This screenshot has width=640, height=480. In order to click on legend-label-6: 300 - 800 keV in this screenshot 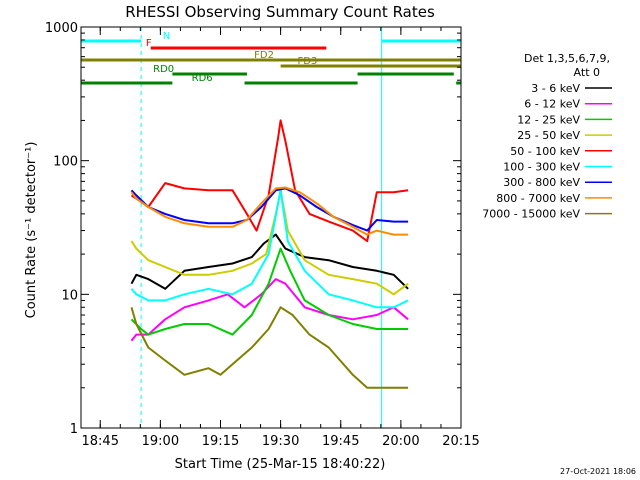, I will do `click(541, 182)`.